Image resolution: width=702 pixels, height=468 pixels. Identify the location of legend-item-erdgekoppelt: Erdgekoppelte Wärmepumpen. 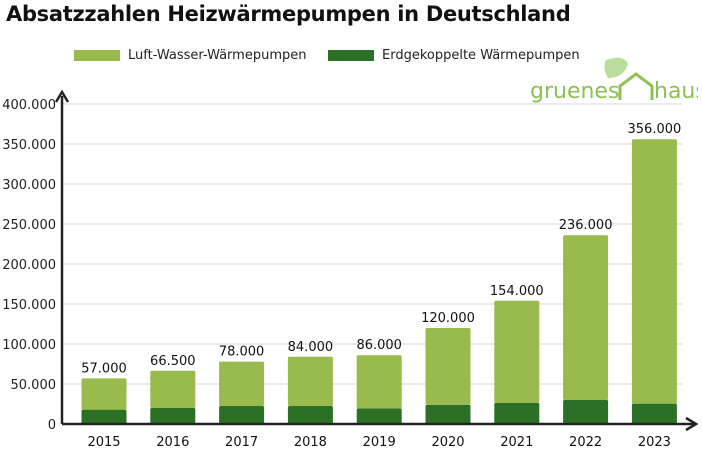
(454, 55).